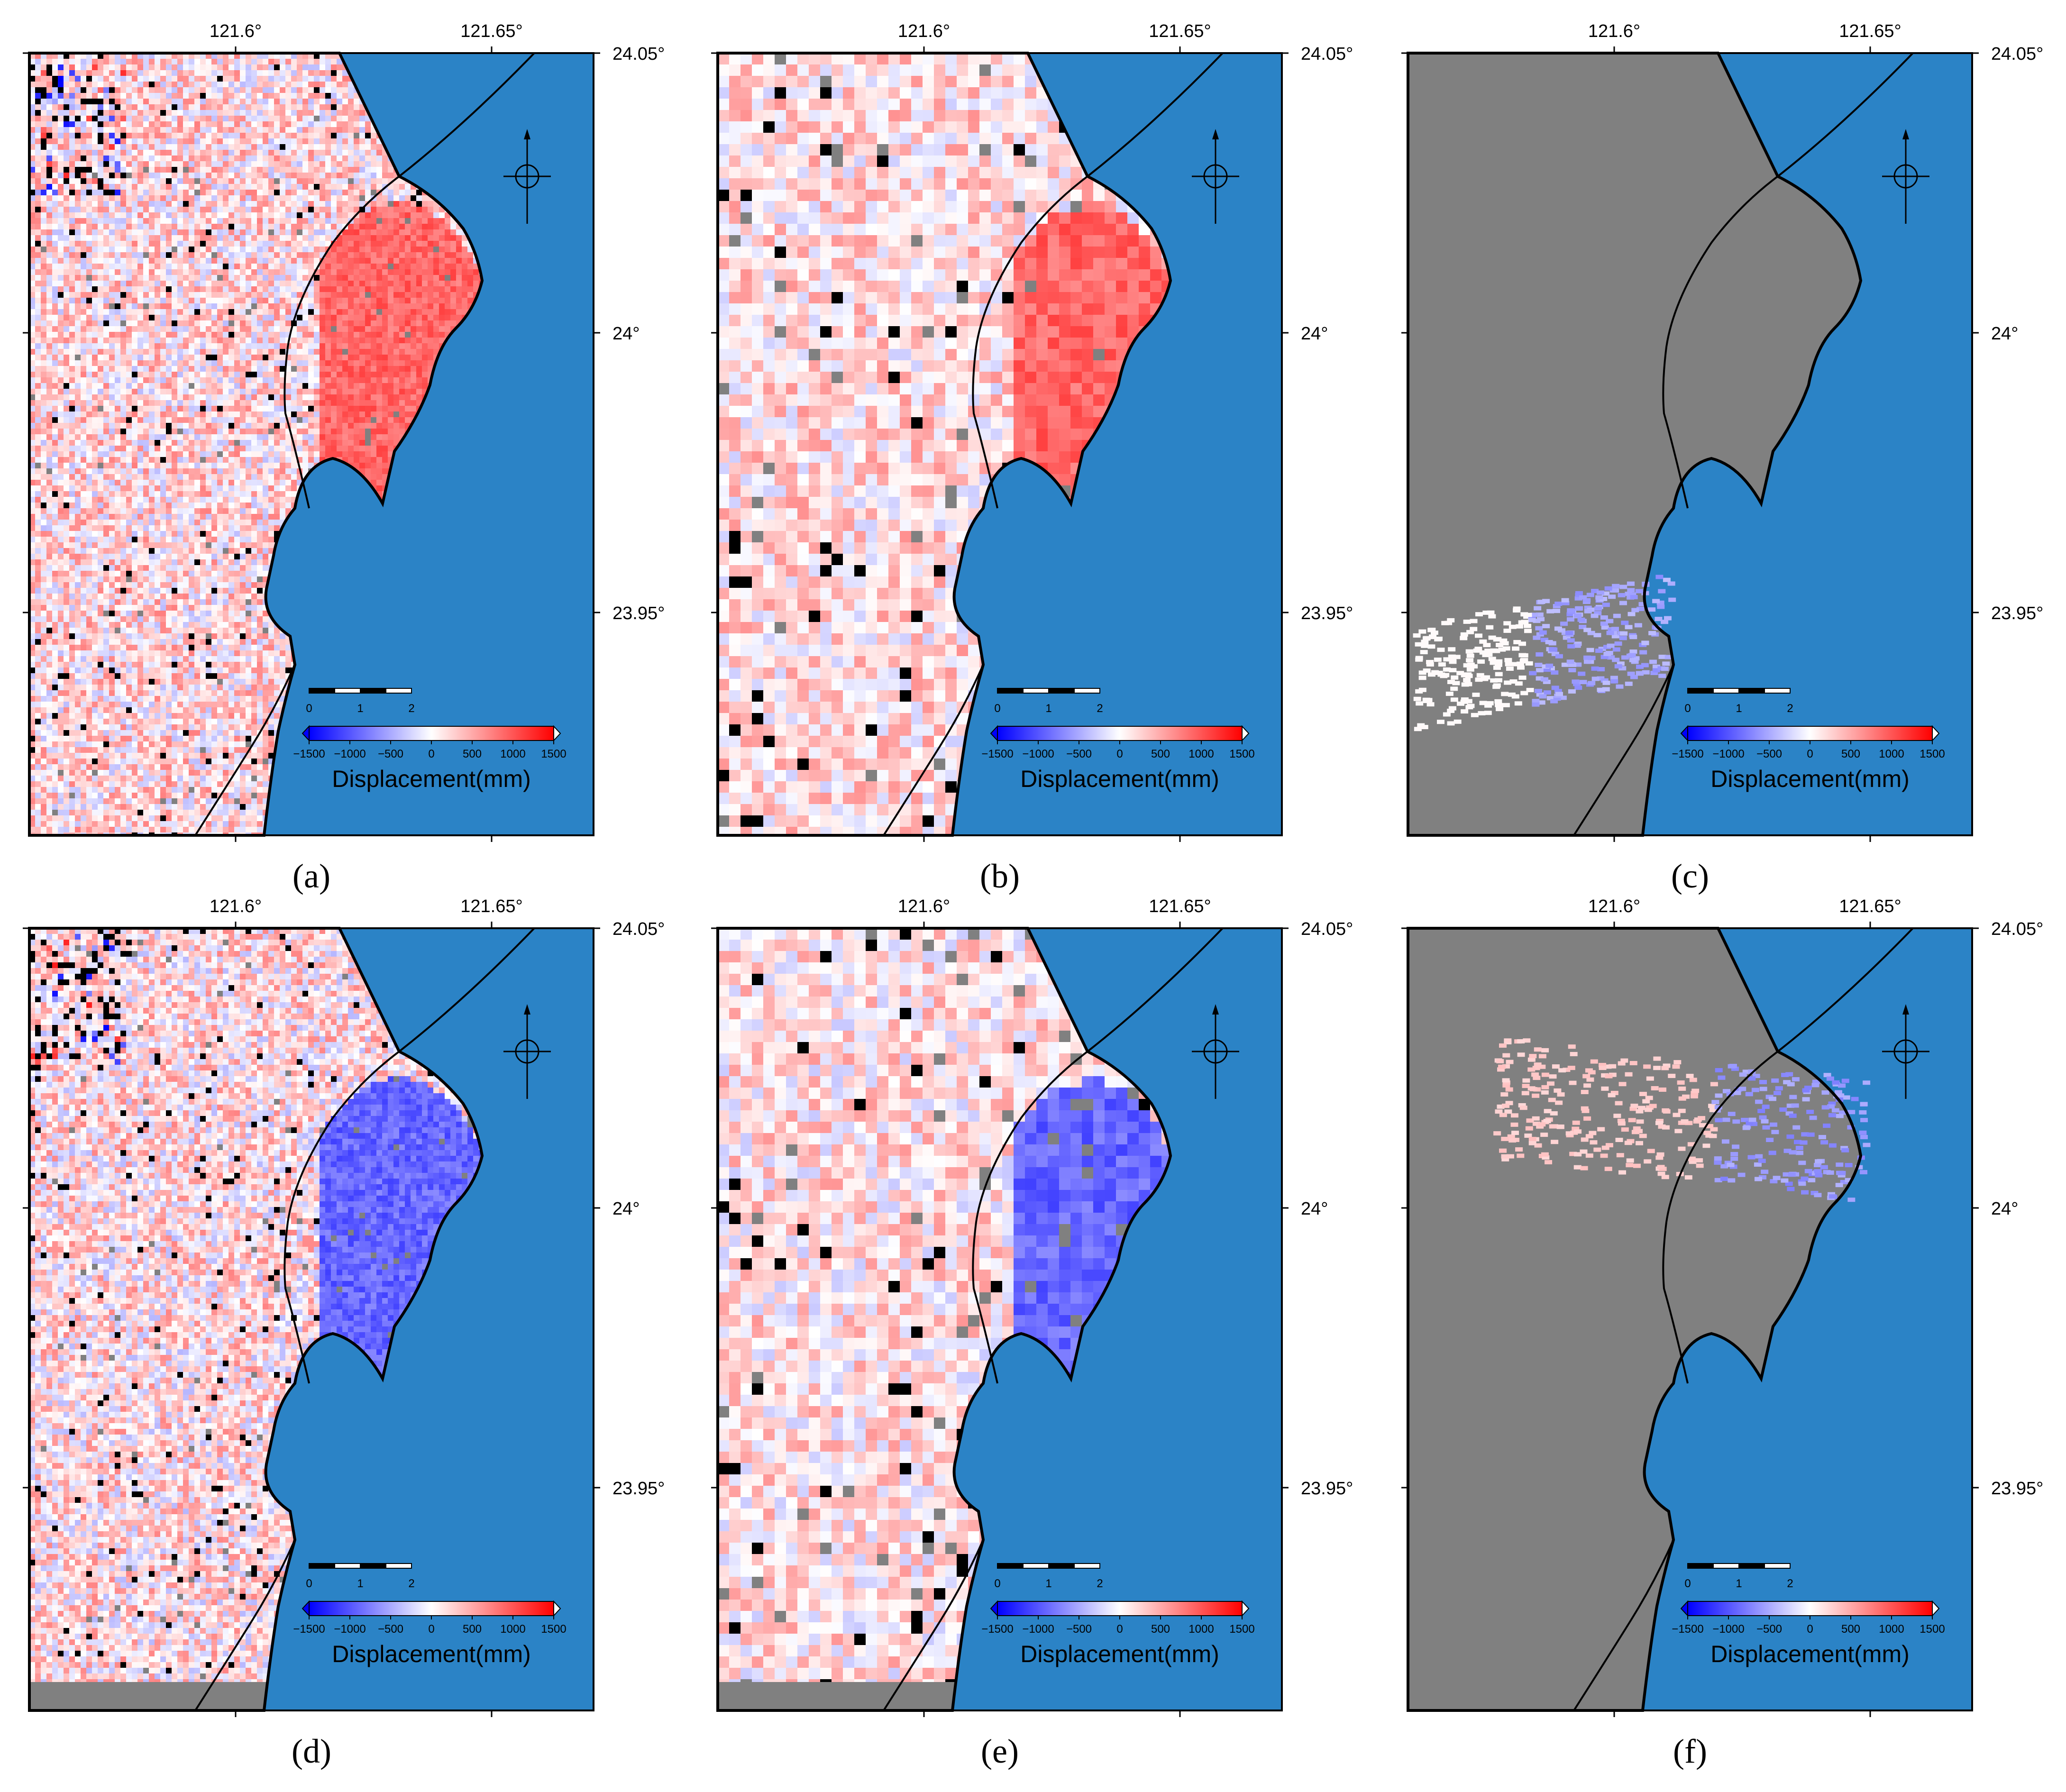 Image resolution: width=2066 pixels, height=1792 pixels. I want to click on panel-label: (b), so click(1000, 876).